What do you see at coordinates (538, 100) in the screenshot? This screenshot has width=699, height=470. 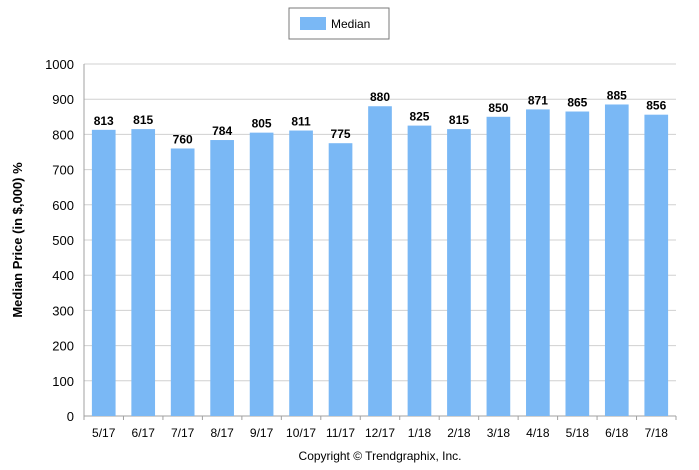 I see `data-label: 871` at bounding box center [538, 100].